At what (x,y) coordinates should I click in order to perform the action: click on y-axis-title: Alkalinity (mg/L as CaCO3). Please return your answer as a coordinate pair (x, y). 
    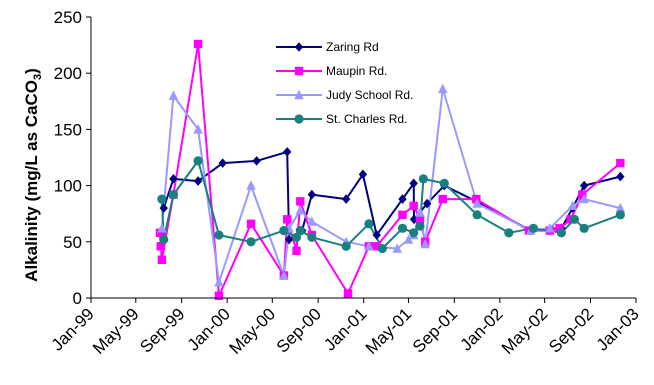
    Looking at the image, I should click on (33, 175).